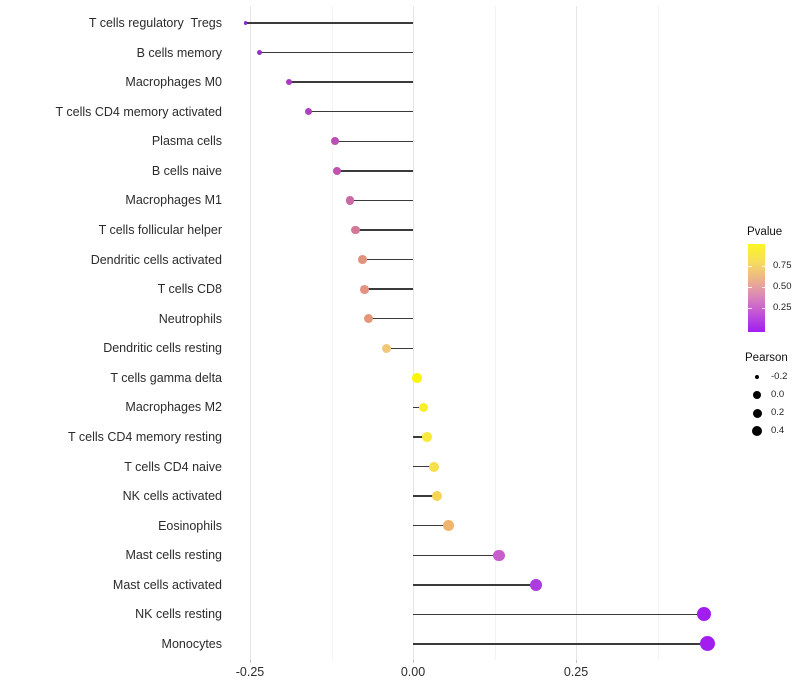 Image resolution: width=800 pixels, height=700 pixels. What do you see at coordinates (778, 412) in the screenshot?
I see `legend-size-label: 0.2` at bounding box center [778, 412].